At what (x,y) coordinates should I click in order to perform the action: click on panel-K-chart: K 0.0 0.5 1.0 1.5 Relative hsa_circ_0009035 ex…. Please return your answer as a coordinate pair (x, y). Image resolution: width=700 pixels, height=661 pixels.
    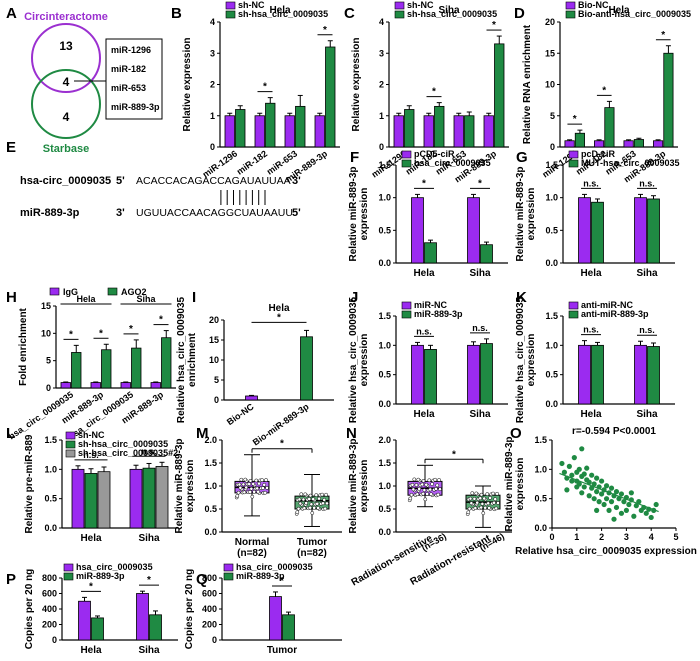
    Looking at the image, I should click on (595, 356).